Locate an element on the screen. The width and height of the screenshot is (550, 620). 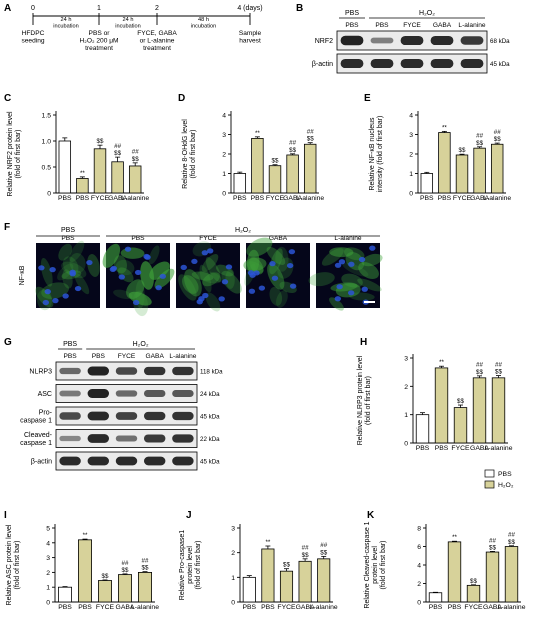
y-tick-label: 4 is located at coordinates (48, 543).